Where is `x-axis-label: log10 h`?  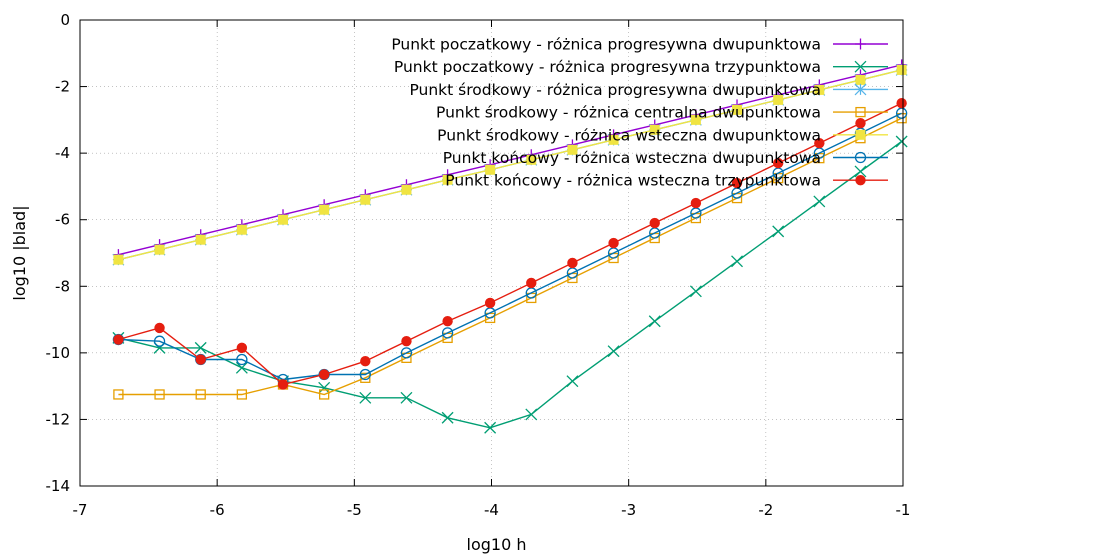
x-axis-label: log10 h is located at coordinates (497, 544).